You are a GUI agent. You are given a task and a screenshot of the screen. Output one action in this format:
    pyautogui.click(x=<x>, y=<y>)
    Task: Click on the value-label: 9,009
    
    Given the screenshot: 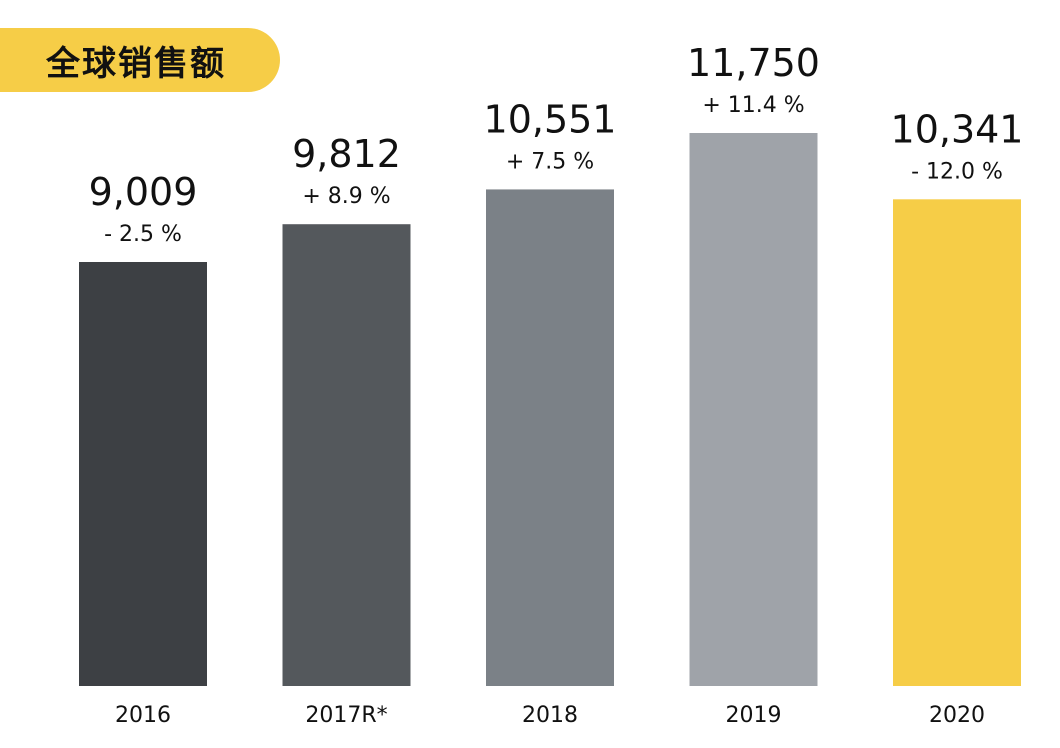 What is the action you would take?
    pyautogui.click(x=143, y=192)
    